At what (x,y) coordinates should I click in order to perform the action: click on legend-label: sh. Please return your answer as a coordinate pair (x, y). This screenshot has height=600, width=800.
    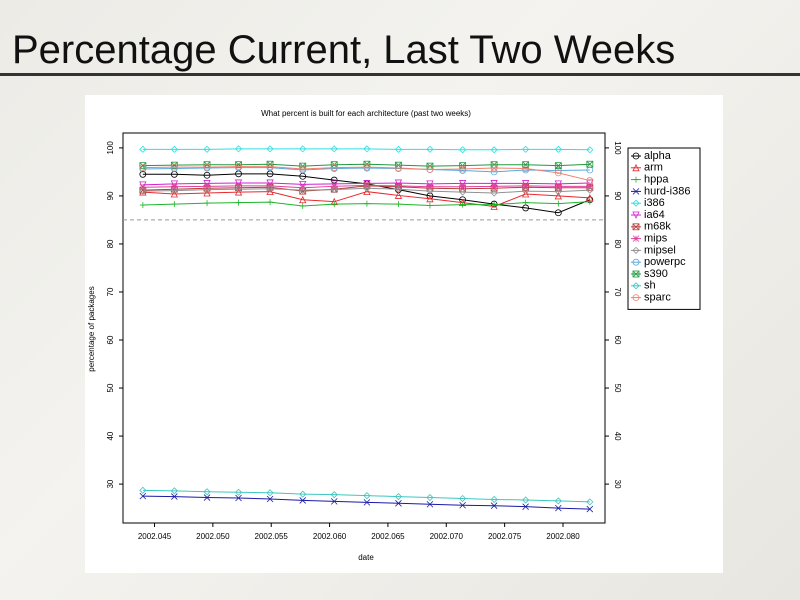
    Looking at the image, I should click on (650, 286).